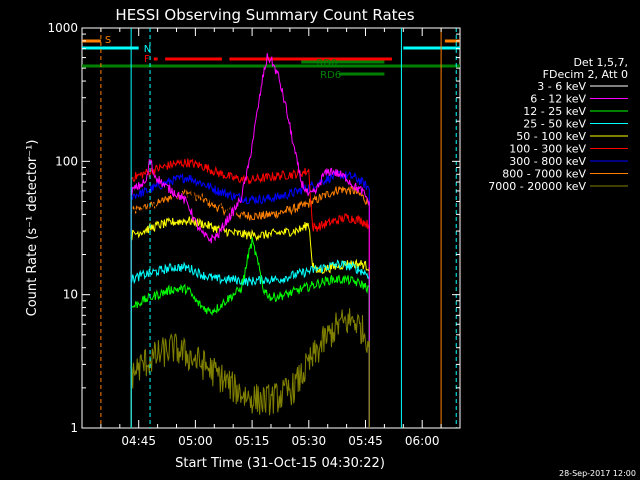 The width and height of the screenshot is (640, 480). I want to click on legend-header-0: Det 1,5,7,, so click(600, 62).